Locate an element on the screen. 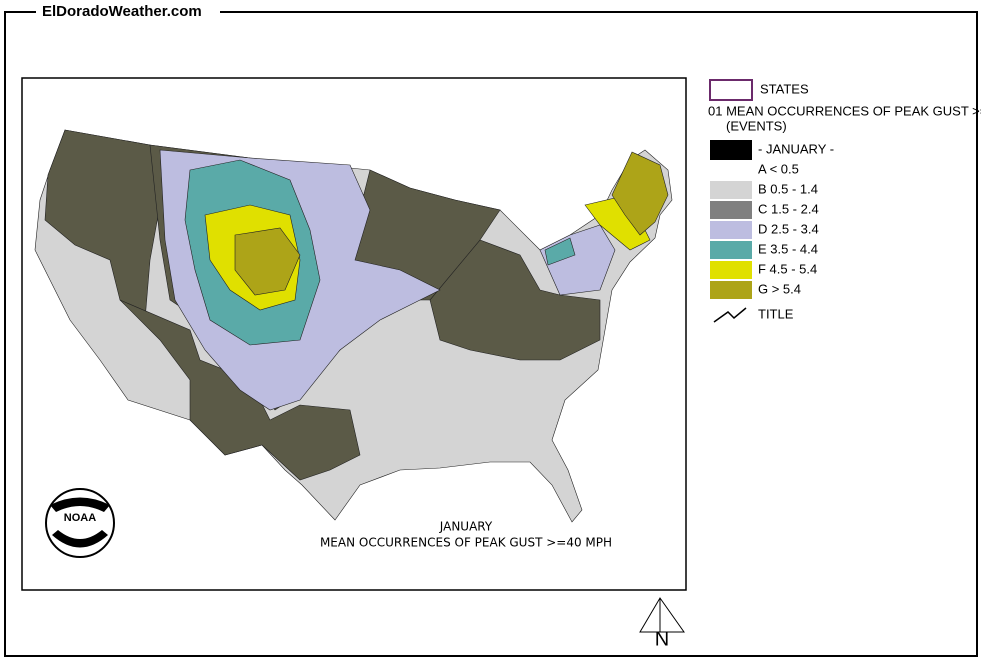 This screenshot has height=659, width=981. title-backdrop is located at coordinates (128, 12).